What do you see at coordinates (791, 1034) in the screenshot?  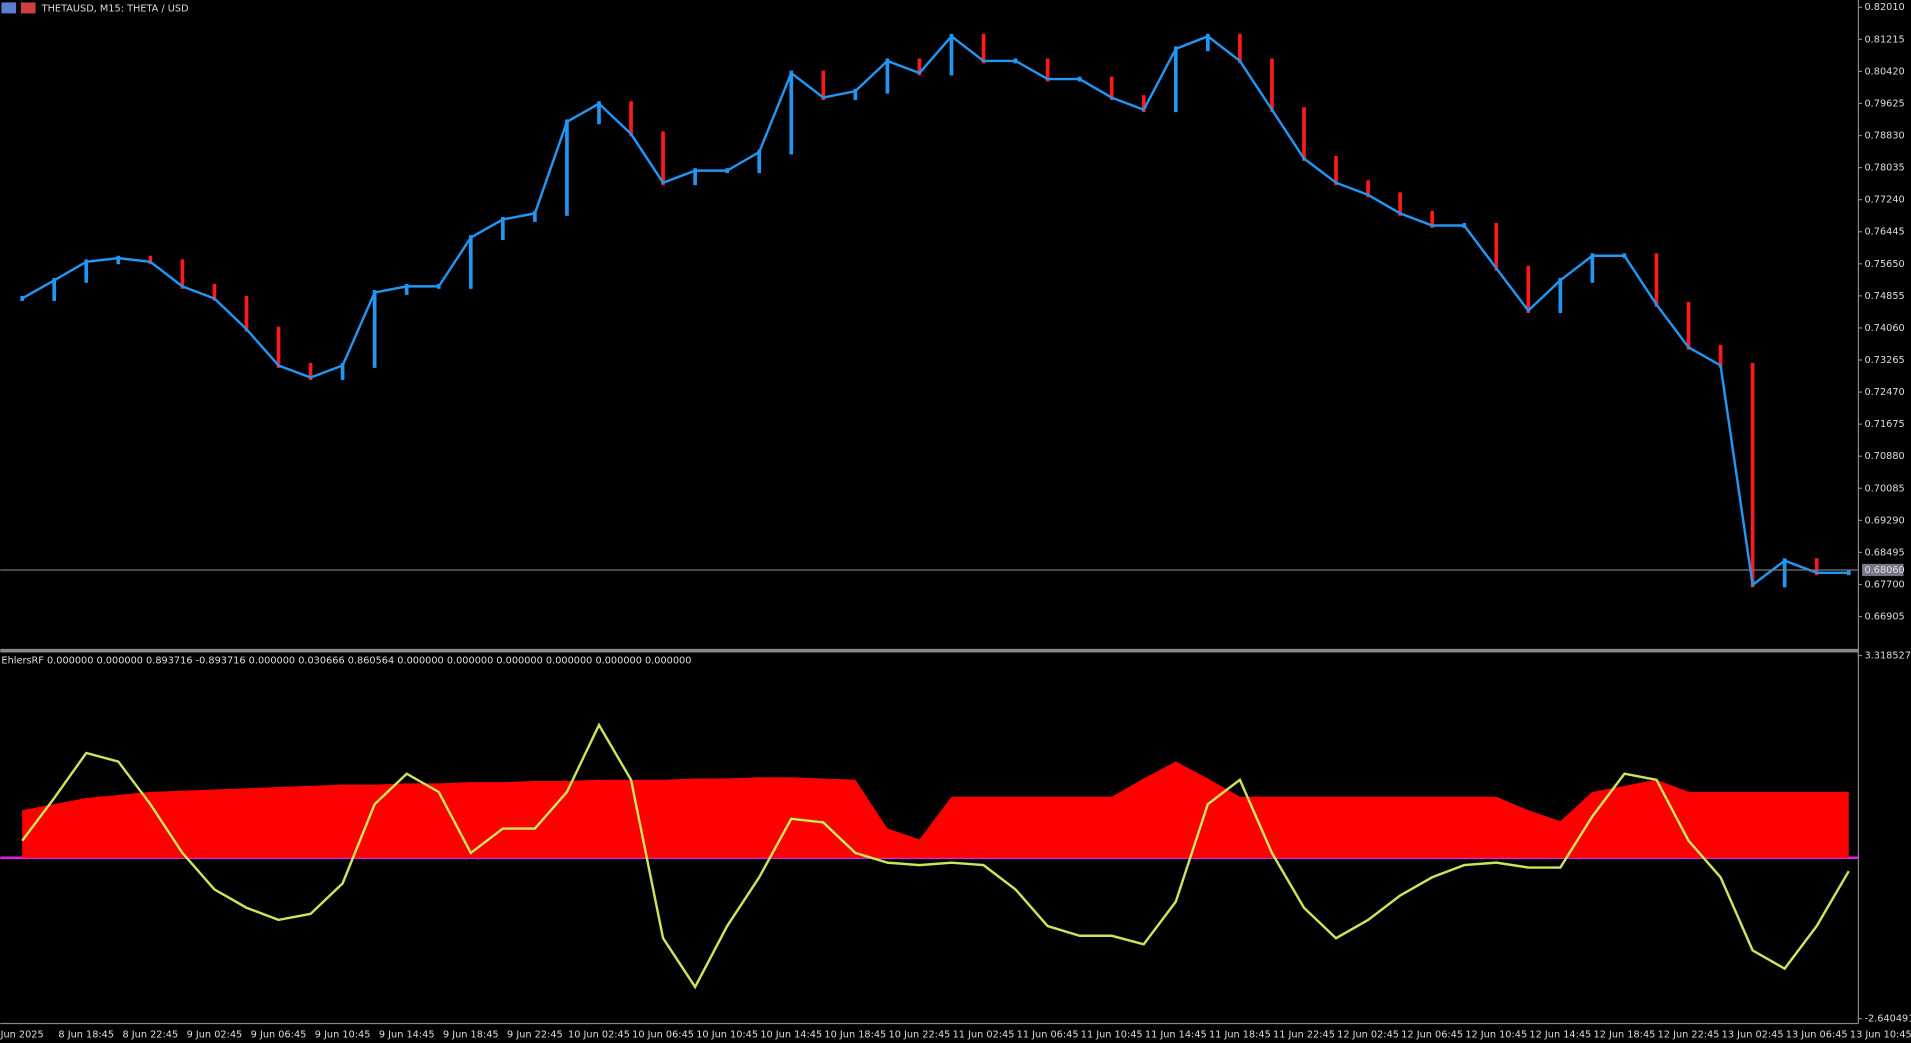 I see `x-tick-label: 10 Jun 14:45` at bounding box center [791, 1034].